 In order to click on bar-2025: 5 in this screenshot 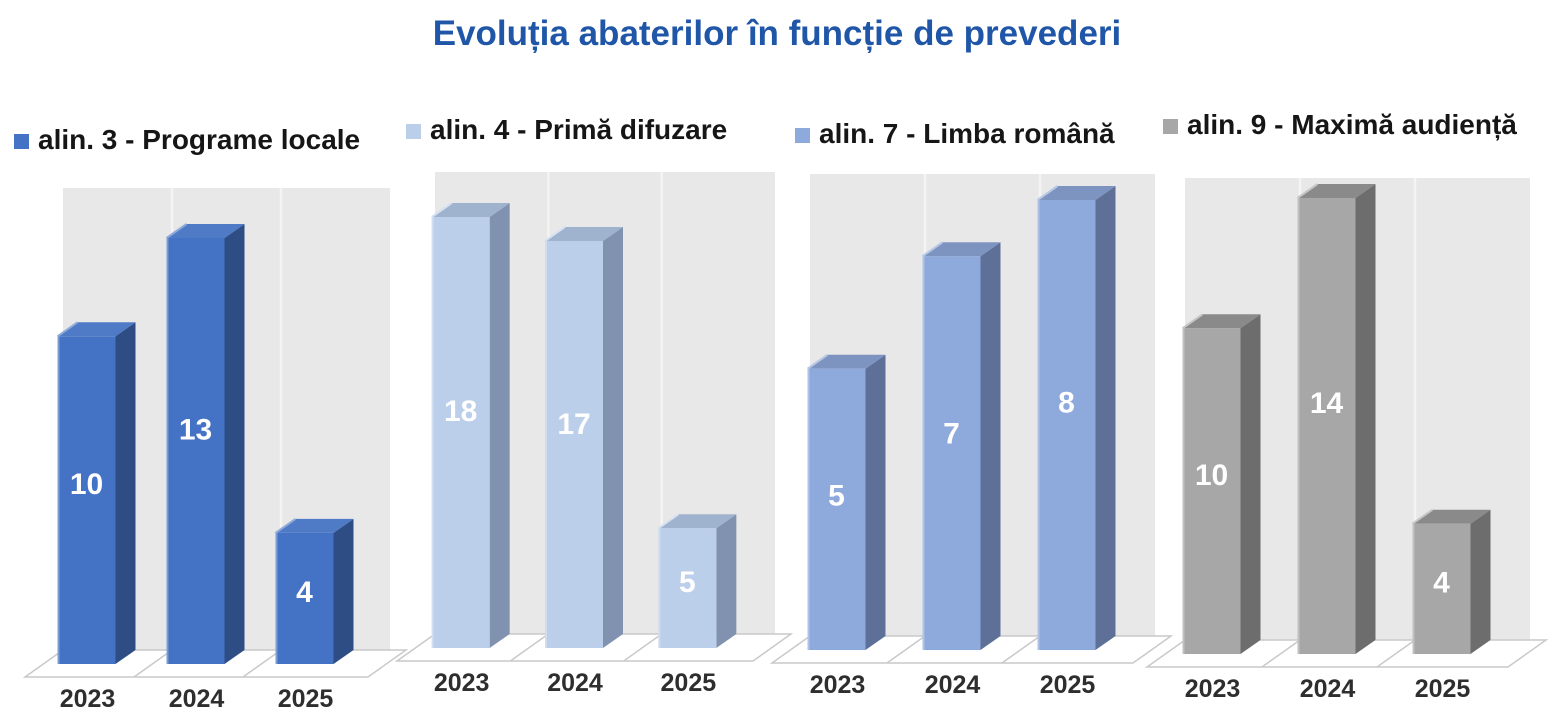, I will do `click(697, 580)`.